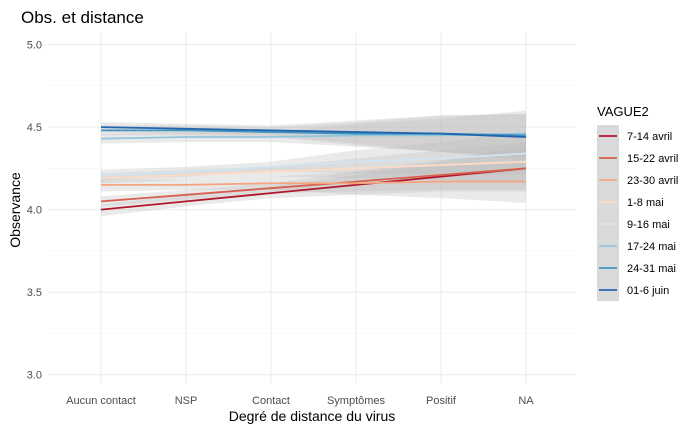 The height and width of the screenshot is (432, 700). Describe the element at coordinates (648, 225) in the screenshot. I see `legend-label: 9-16 mai` at that location.